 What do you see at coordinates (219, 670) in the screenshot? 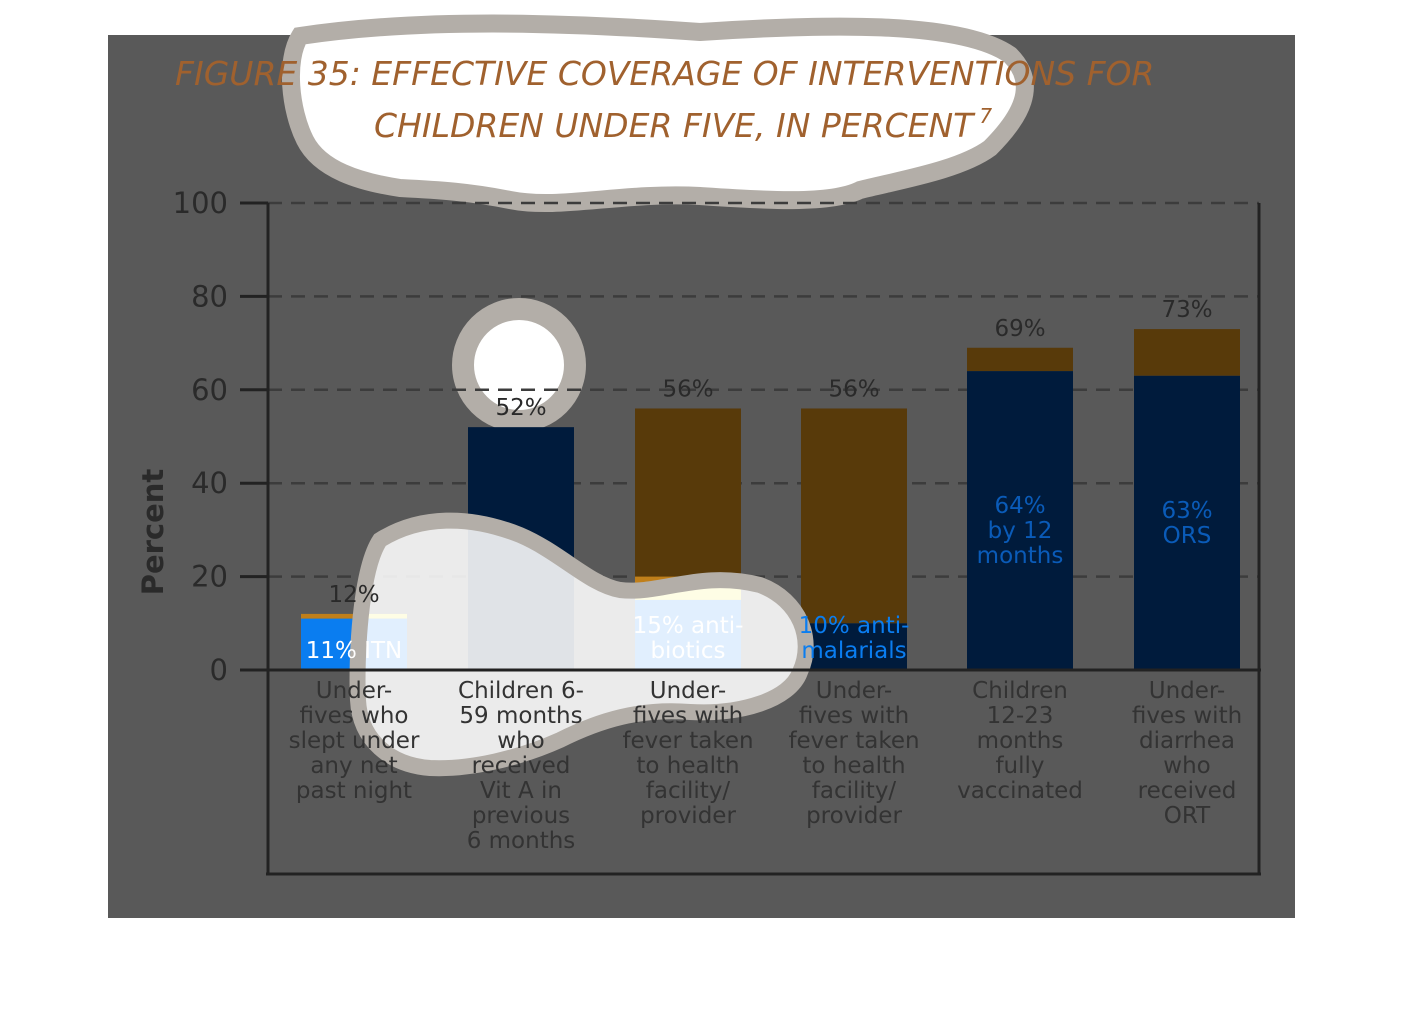
I see `y-tick-label: 0` at bounding box center [219, 670].